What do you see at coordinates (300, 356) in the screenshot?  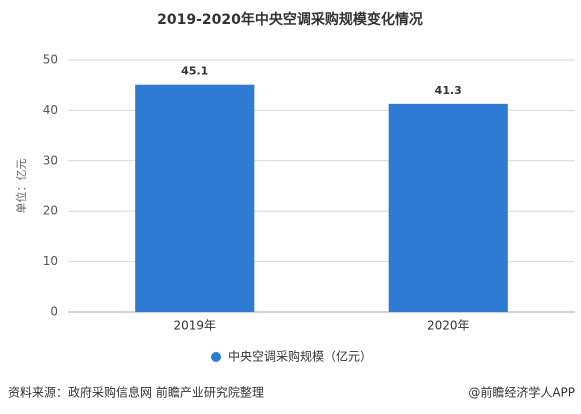 I see `legend-label: 中央空调采购规模（亿元）` at bounding box center [300, 356].